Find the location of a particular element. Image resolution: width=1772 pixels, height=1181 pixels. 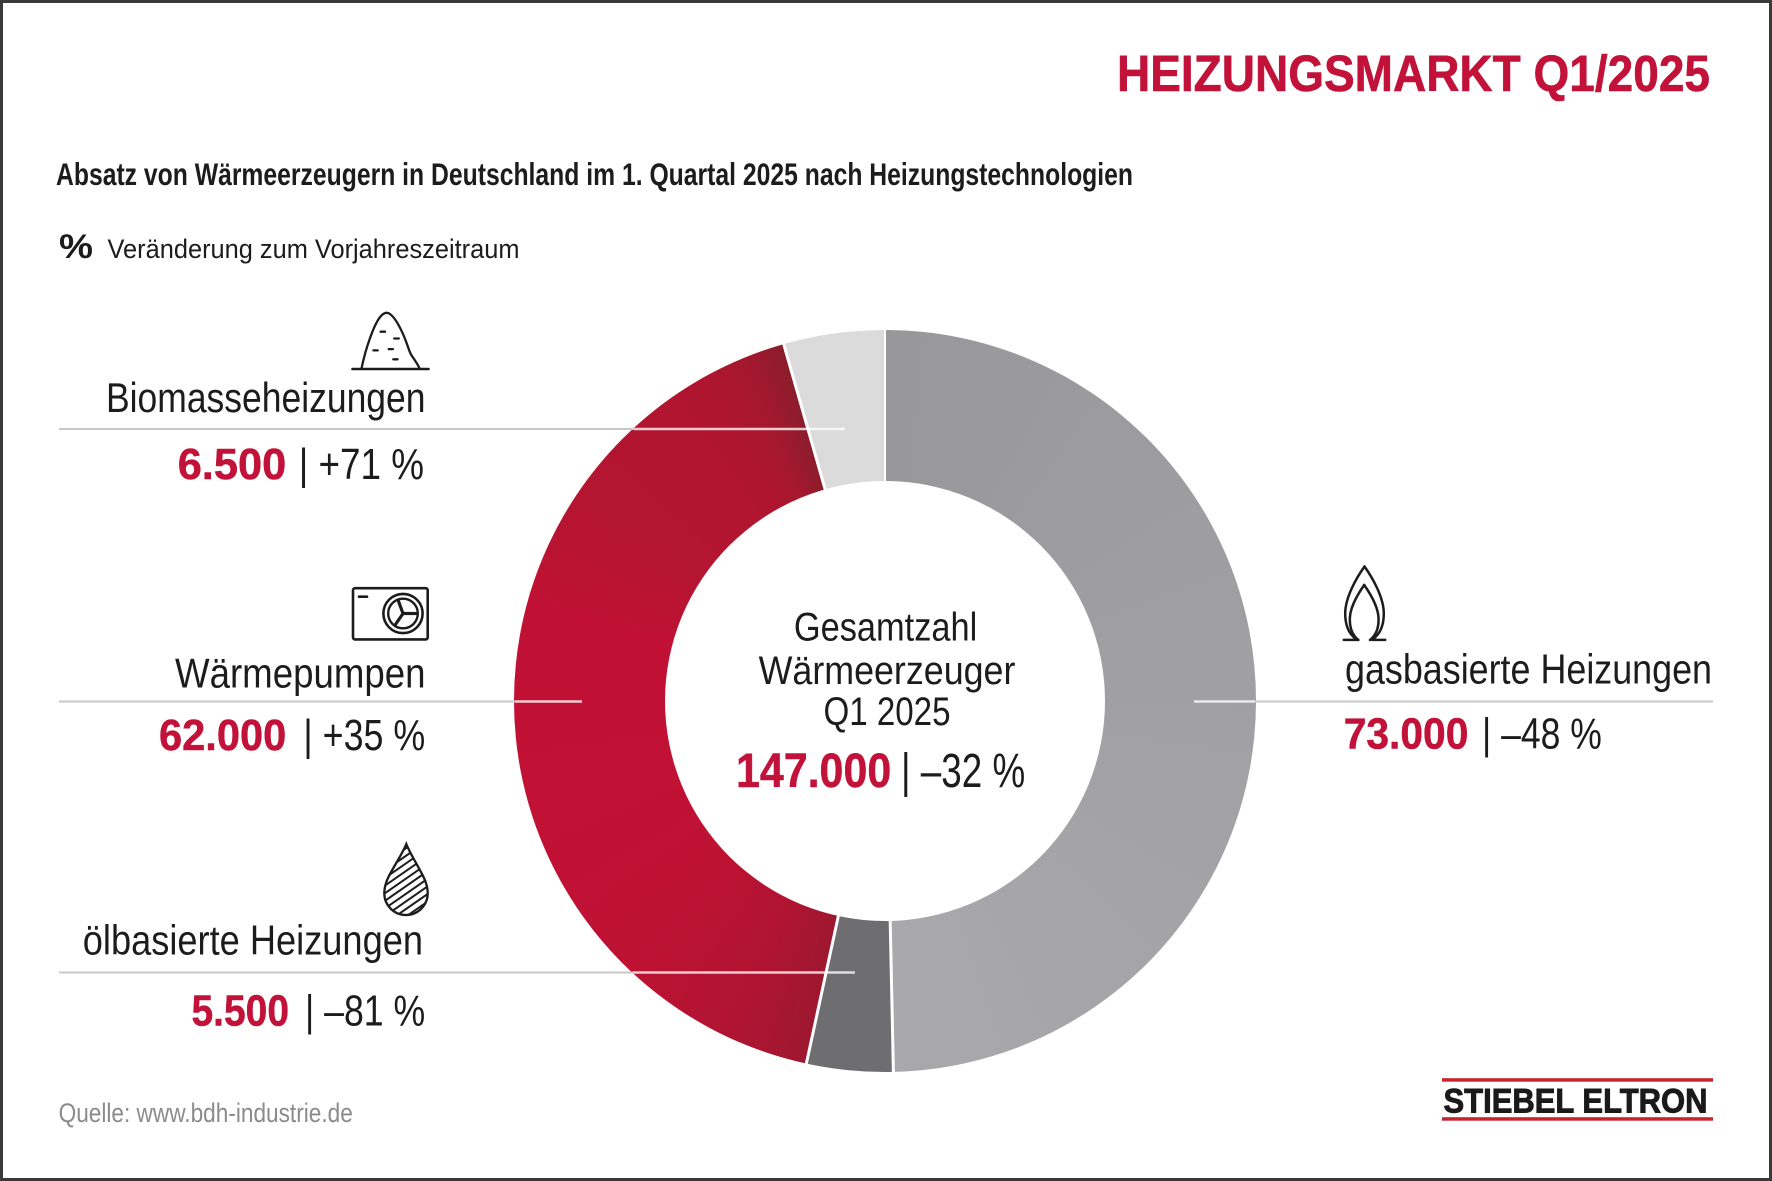

svg-text: 5.500 is located at coordinates (241, 1011).